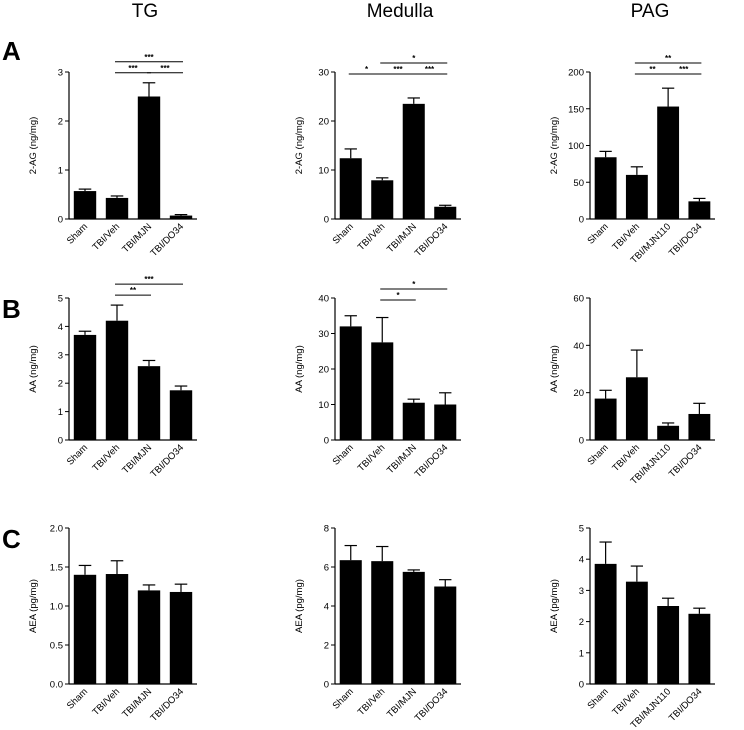 The width and height of the screenshot is (744, 730). Describe the element at coordinates (650, 11) in the screenshot. I see `column-title-pag: PAG` at that location.